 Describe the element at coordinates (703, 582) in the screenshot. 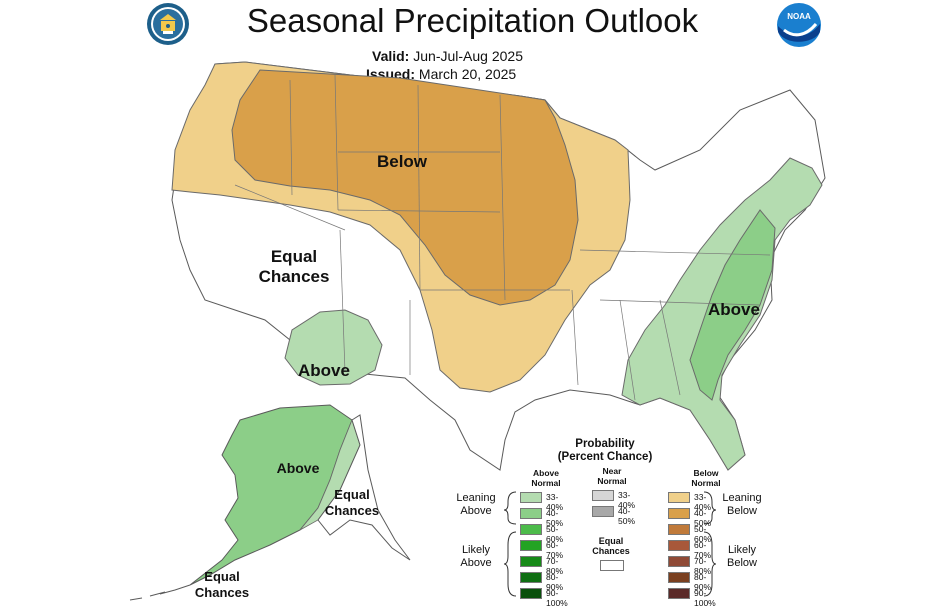

I see `below-label-6: 80-90%` at that location.